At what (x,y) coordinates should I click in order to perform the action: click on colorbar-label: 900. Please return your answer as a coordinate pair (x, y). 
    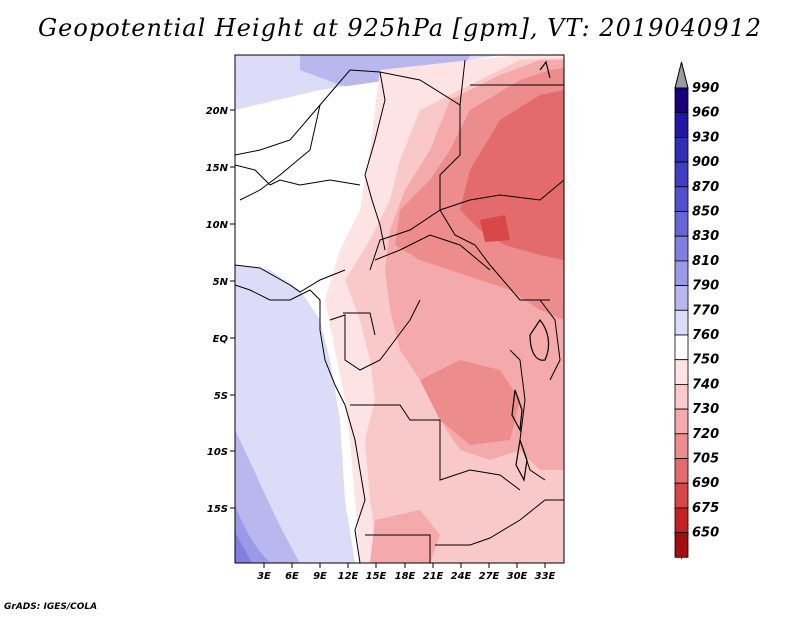
    Looking at the image, I should click on (705, 162).